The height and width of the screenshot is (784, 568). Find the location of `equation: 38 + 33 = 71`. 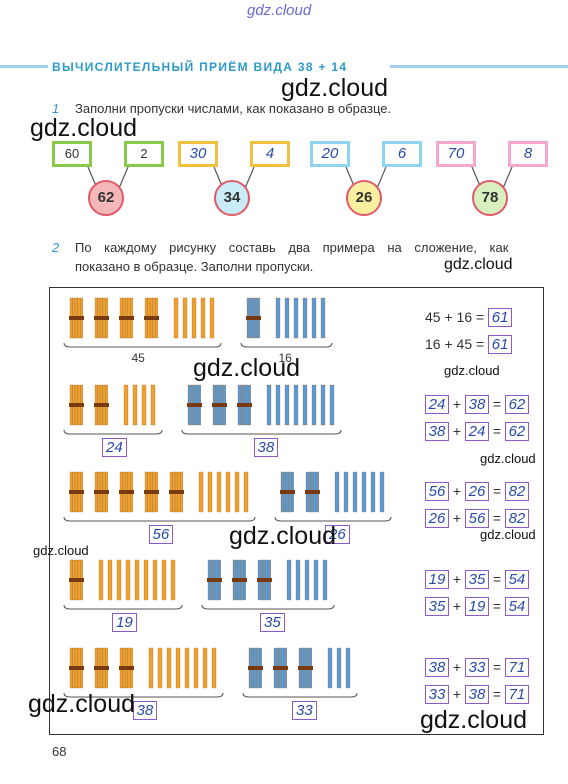

equation: 38 + 33 = 71 is located at coordinates (477, 667).